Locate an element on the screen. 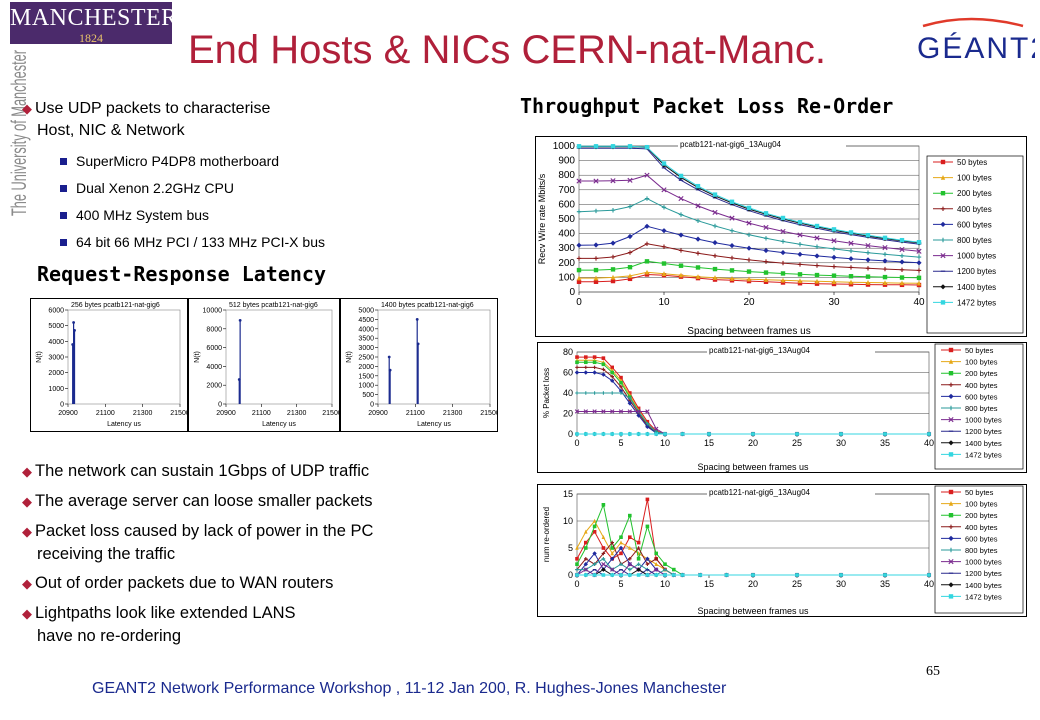 Image resolution: width=1040 pixels, height=720 pixels. x-tick-label: 0 is located at coordinates (576, 584).